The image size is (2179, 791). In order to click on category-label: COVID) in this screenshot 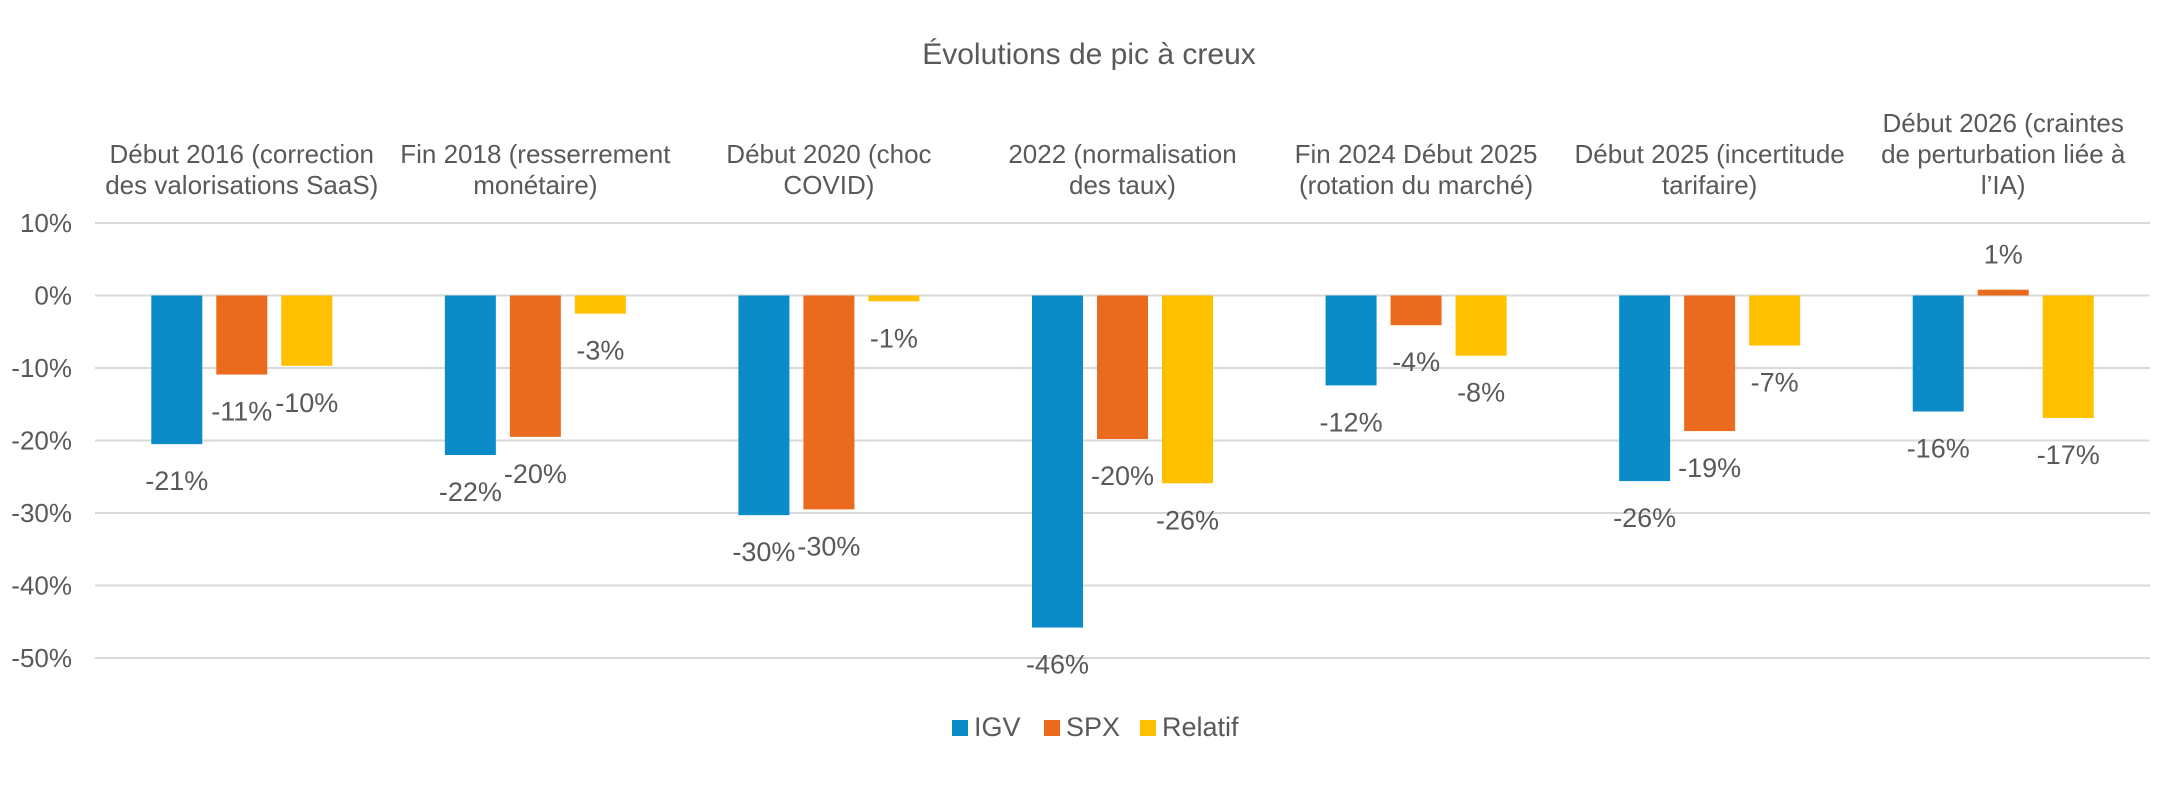, I will do `click(828, 185)`.